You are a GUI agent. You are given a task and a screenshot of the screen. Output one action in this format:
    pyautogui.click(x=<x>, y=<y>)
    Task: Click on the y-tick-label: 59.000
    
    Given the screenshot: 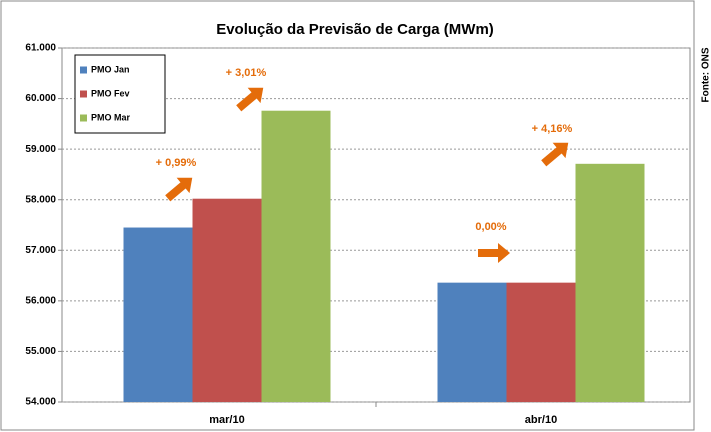 What is the action you would take?
    pyautogui.click(x=40, y=149)
    